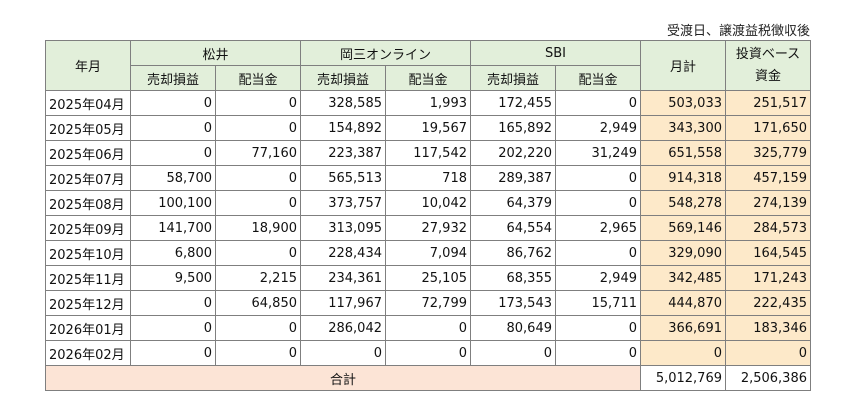 Image resolution: width=856 pixels, height=411 pixels. What do you see at coordinates (343, 228) in the screenshot?
I see `cell: 313,095` at bounding box center [343, 228].